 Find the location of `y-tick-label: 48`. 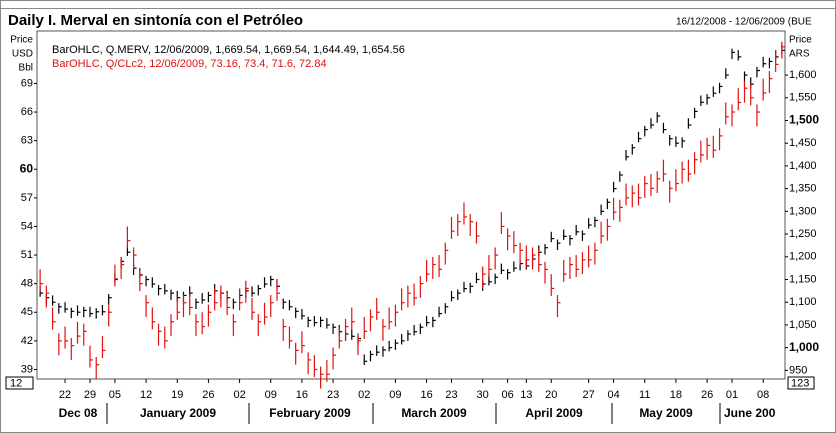

y-tick-label: 48 is located at coordinates (27, 284).